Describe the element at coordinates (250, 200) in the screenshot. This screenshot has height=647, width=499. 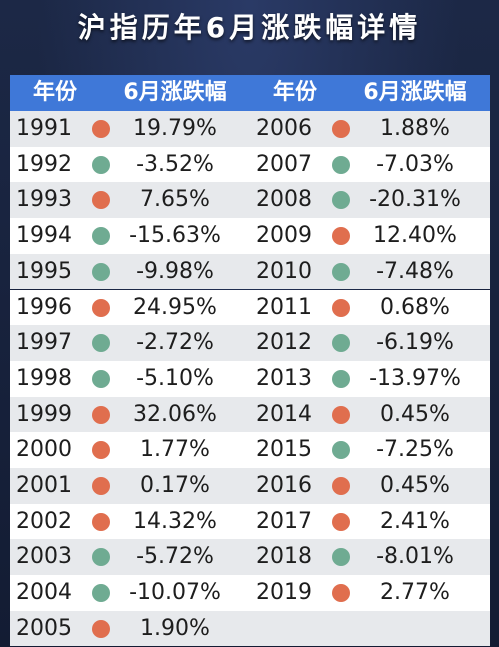
I see `table-row: 1993 7.65% 2008 -20.31%` at that location.